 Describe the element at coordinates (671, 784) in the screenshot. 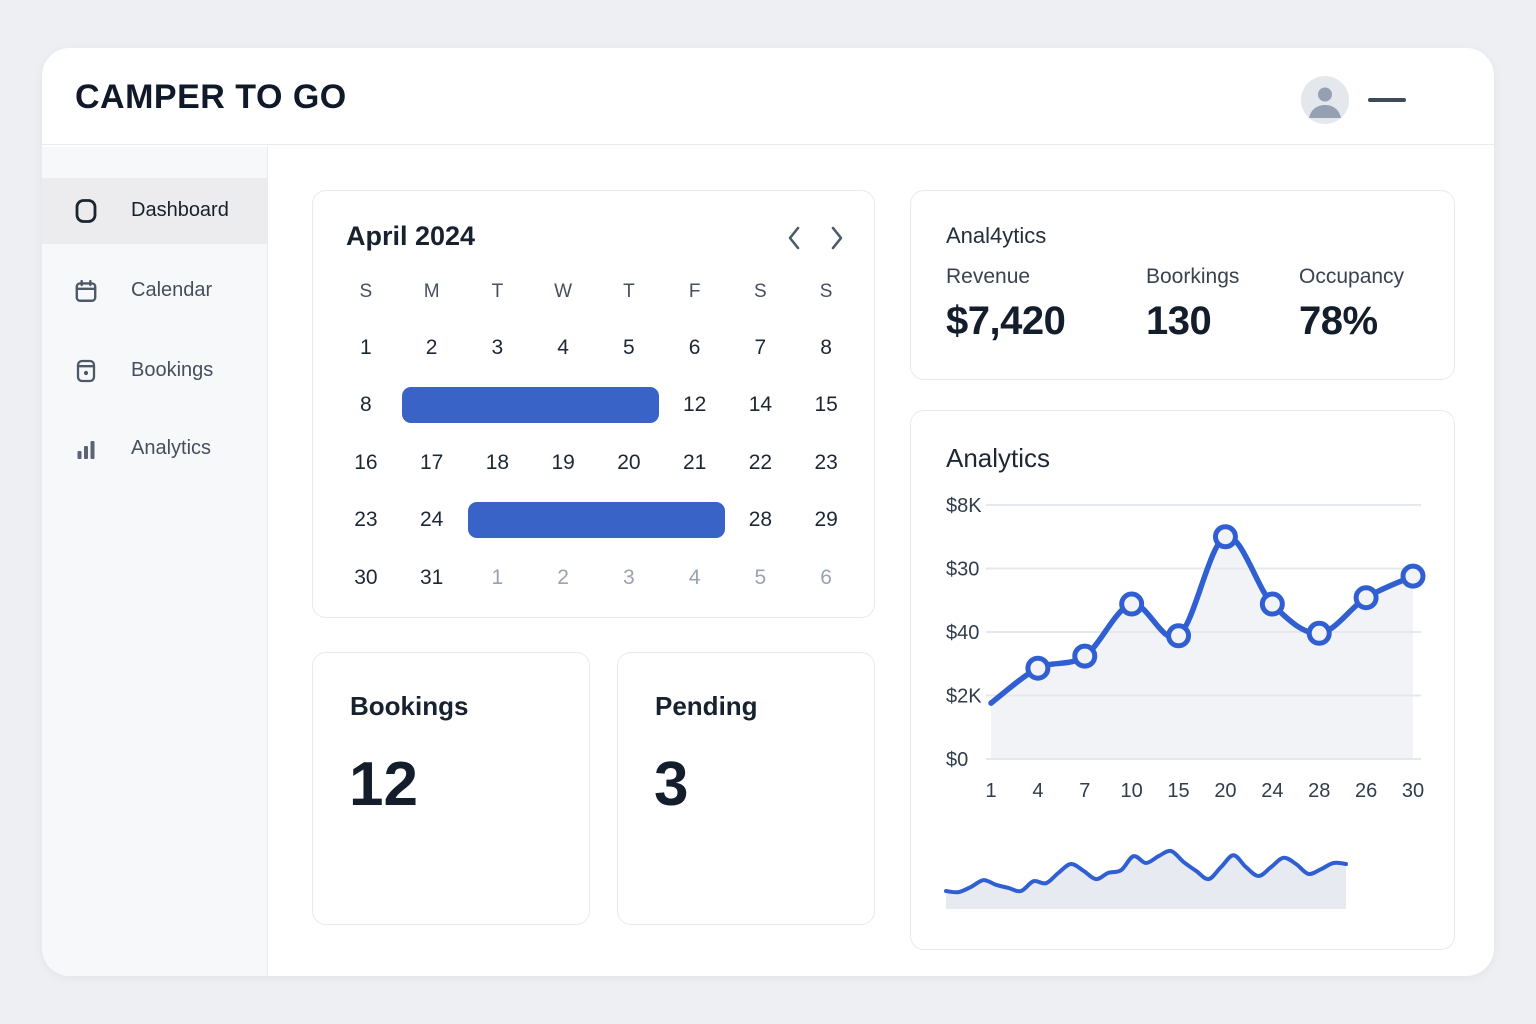

I see `pending-count-value: 3` at that location.